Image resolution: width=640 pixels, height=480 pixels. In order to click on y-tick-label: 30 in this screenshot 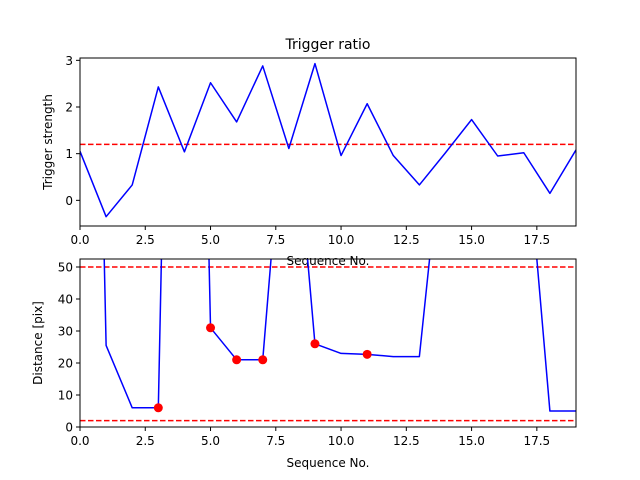, I will do `click(65, 332)`.